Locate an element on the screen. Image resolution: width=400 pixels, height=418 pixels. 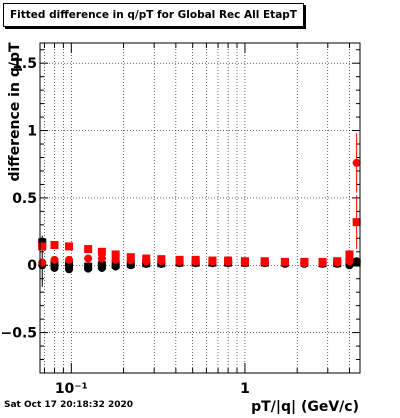
x-tick-label: 1 is located at coordinates (245, 389).